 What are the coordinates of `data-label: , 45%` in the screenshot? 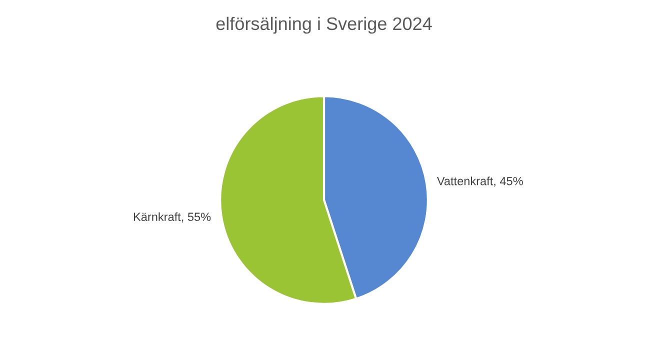 It's located at (508, 181).